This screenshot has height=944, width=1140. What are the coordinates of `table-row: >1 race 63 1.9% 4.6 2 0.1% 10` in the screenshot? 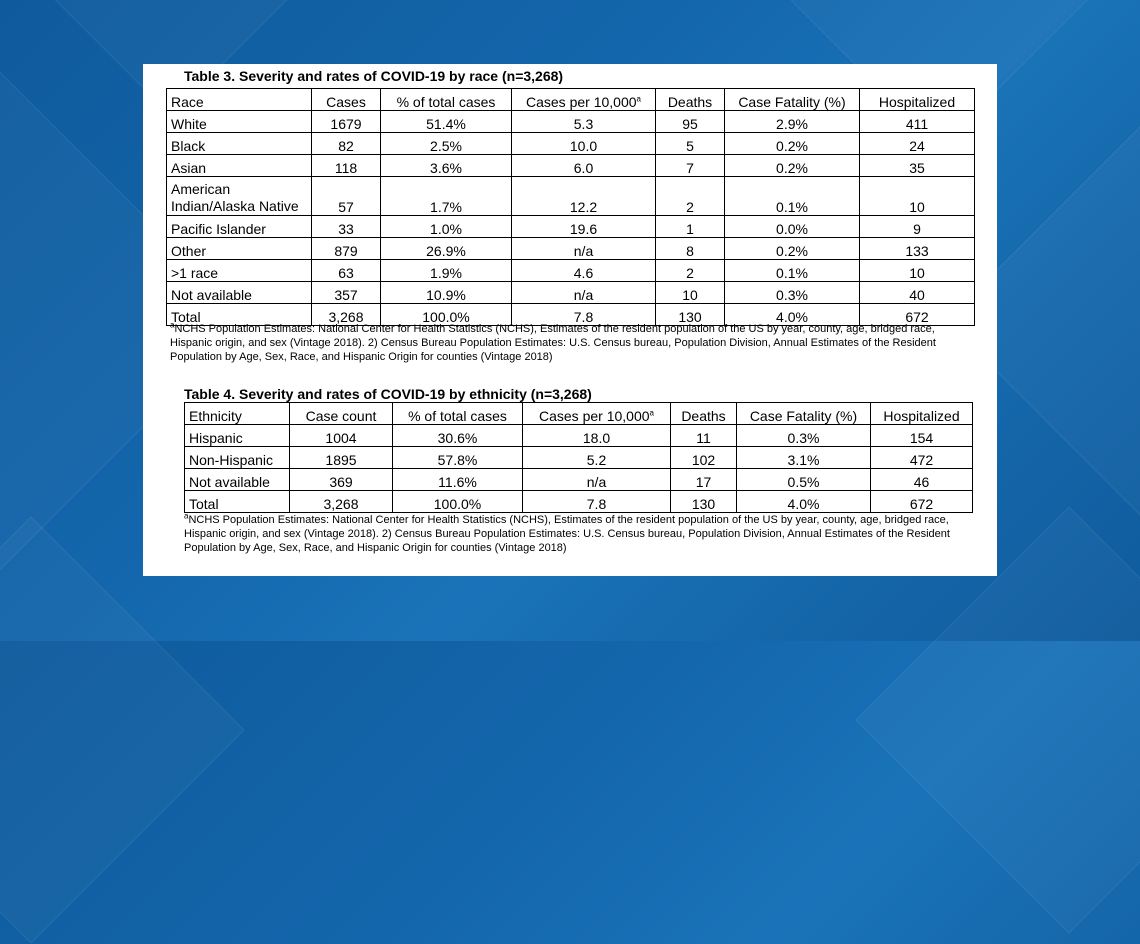 It's located at (570, 270).